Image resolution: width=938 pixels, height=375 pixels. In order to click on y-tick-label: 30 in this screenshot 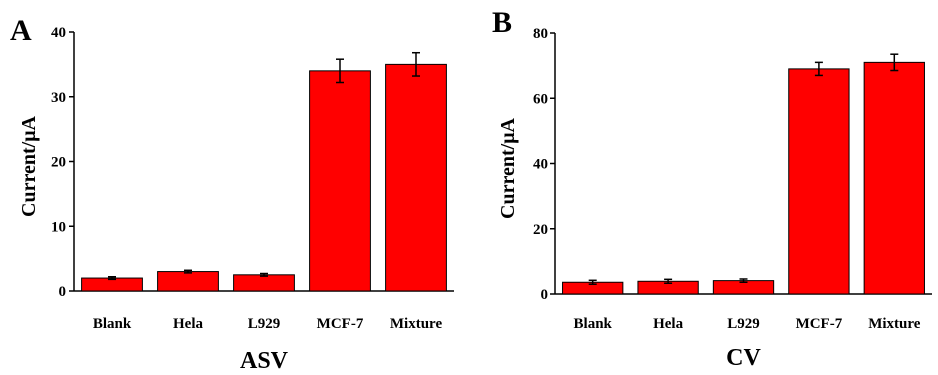, I will do `click(58, 98)`.